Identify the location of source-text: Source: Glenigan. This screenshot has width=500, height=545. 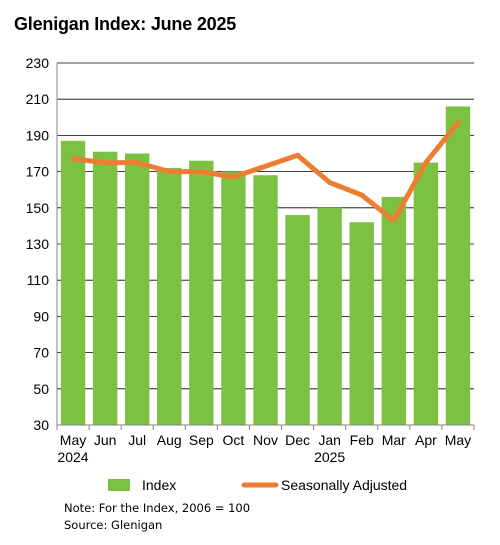
(113, 525).